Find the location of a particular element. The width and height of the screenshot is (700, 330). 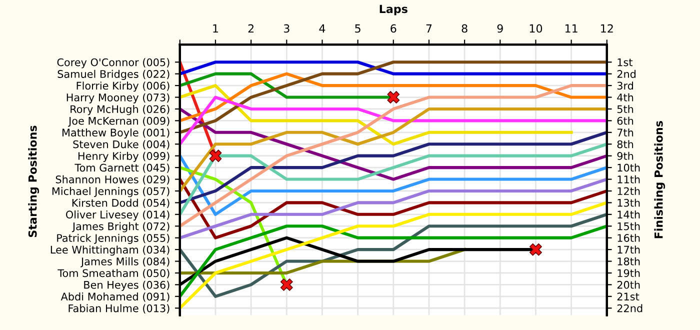

category-label: Lee Whittingham (034) is located at coordinates (110, 251).